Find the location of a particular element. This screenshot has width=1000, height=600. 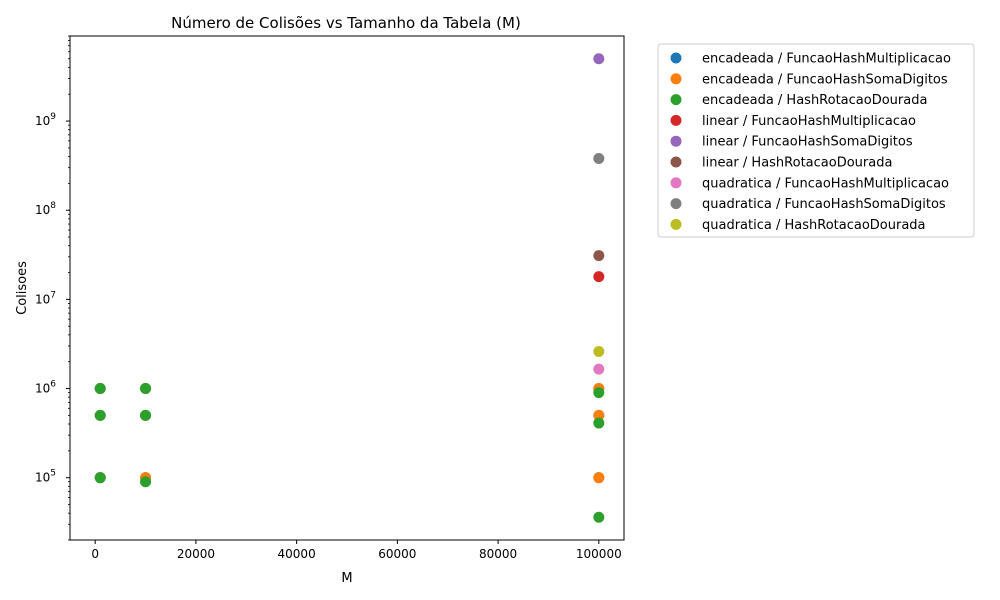

legend-label: quadratica / HashRotacaoDourada is located at coordinates (814, 225).